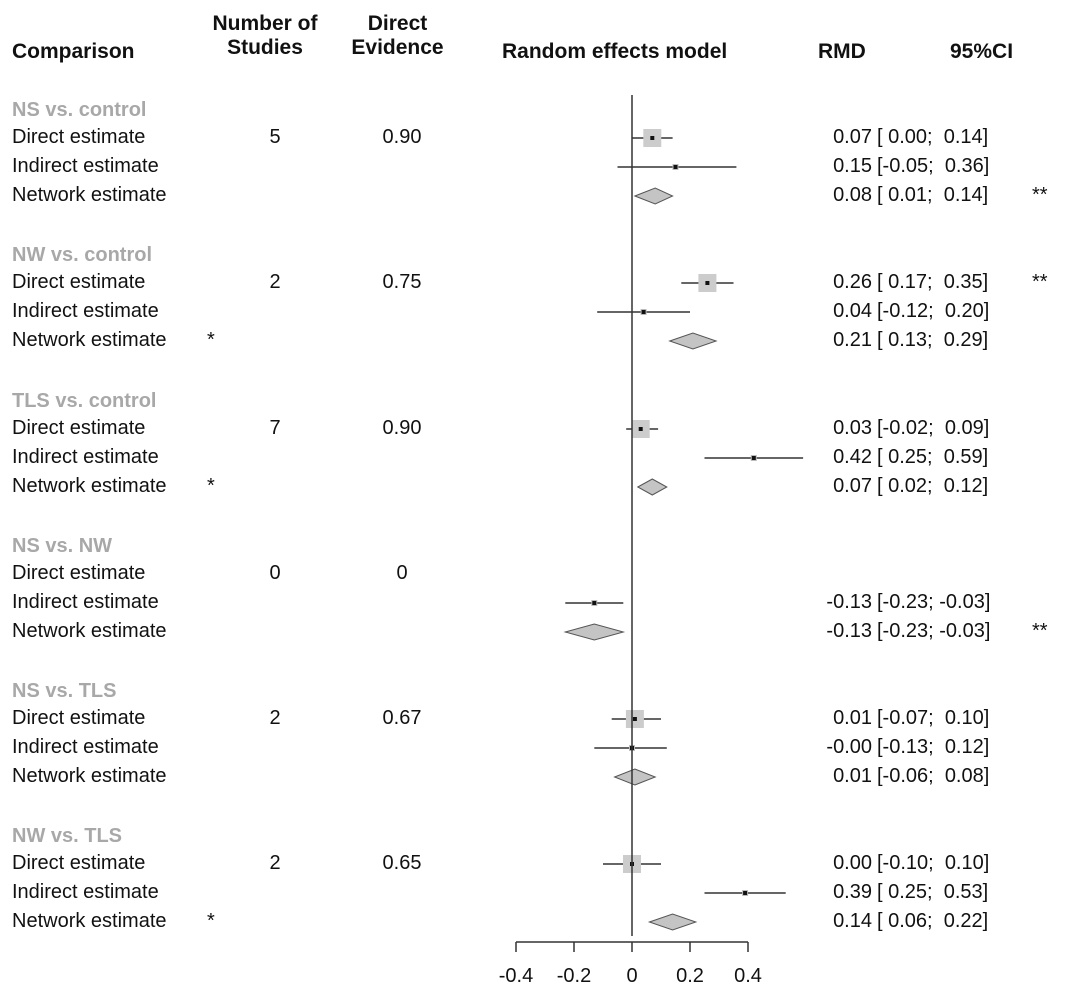  I want to click on group-title: NW vs. control, so click(82, 255).